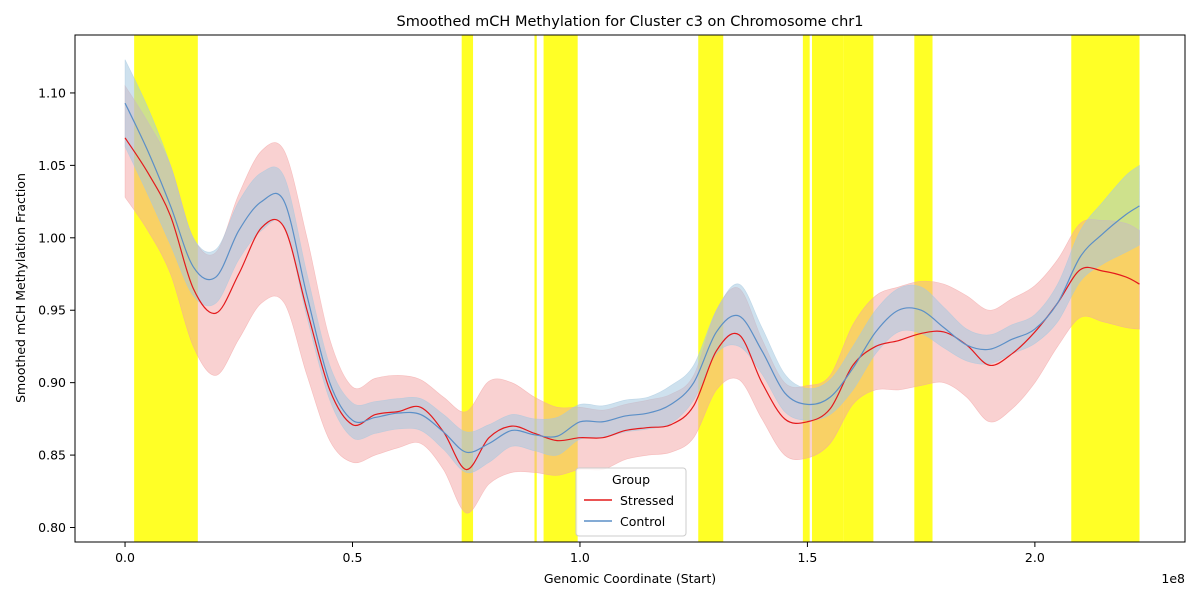 The image size is (1200, 600). Describe the element at coordinates (630, 578) in the screenshot. I see `x-axis-label: Genomic Coordinate (Start)` at that location.